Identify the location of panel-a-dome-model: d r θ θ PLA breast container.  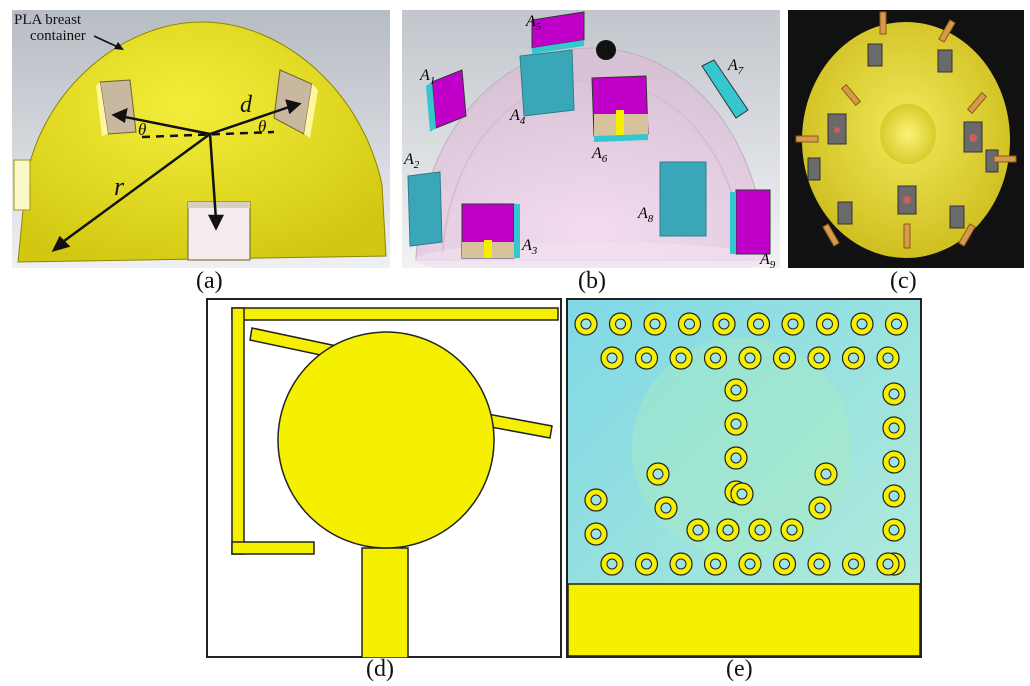
(201, 139).